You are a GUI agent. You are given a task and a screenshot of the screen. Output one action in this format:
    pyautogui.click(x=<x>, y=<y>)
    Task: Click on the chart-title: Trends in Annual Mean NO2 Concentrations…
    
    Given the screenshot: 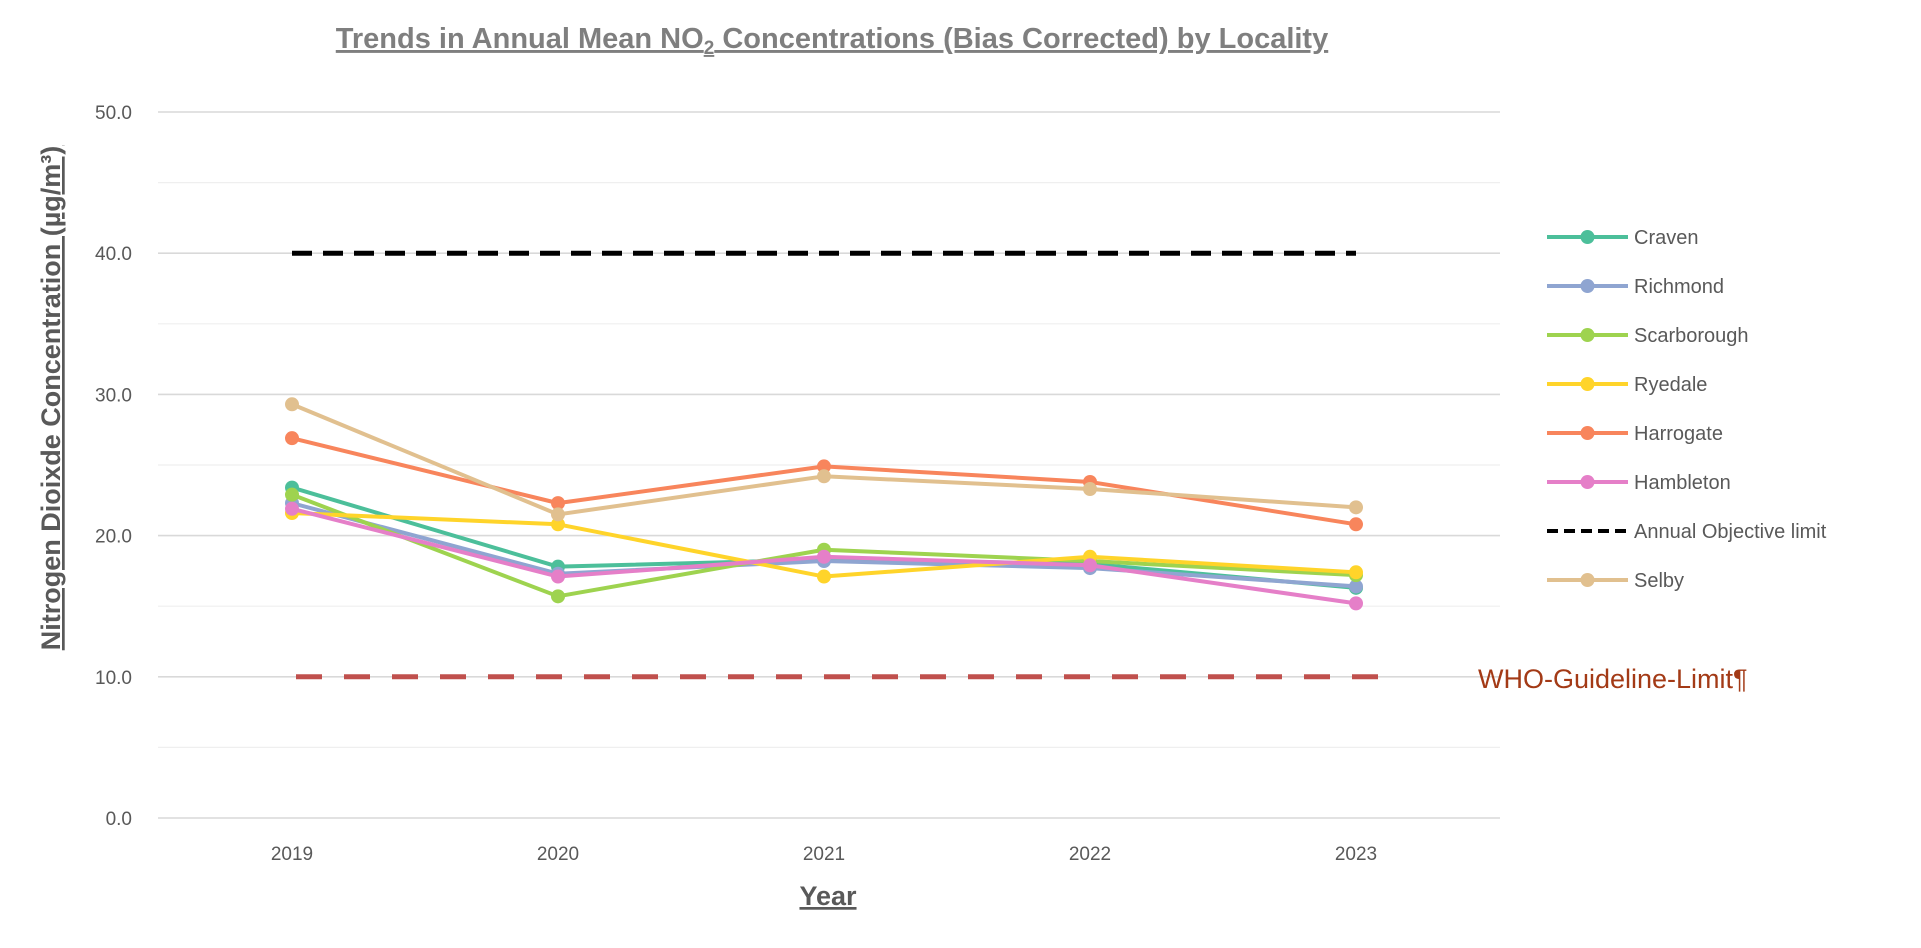 What is the action you would take?
    pyautogui.click(x=832, y=41)
    